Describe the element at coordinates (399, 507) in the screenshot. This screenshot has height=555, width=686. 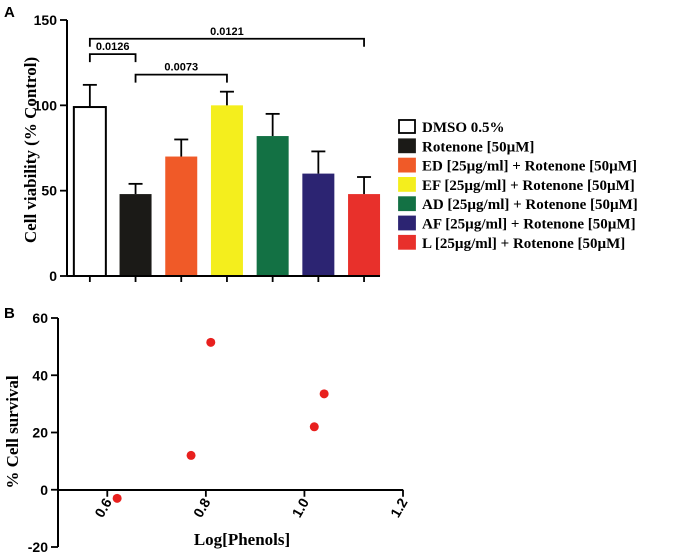
I see `panel-b-x-tick-label: 1.2` at that location.